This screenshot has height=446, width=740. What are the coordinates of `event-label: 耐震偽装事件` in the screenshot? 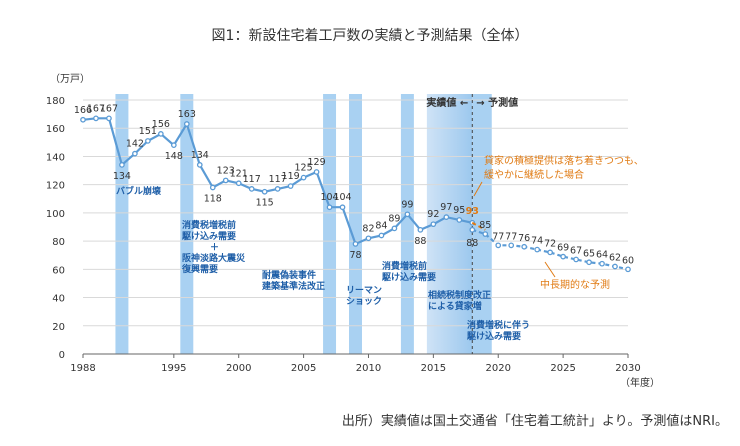 It's located at (289, 275).